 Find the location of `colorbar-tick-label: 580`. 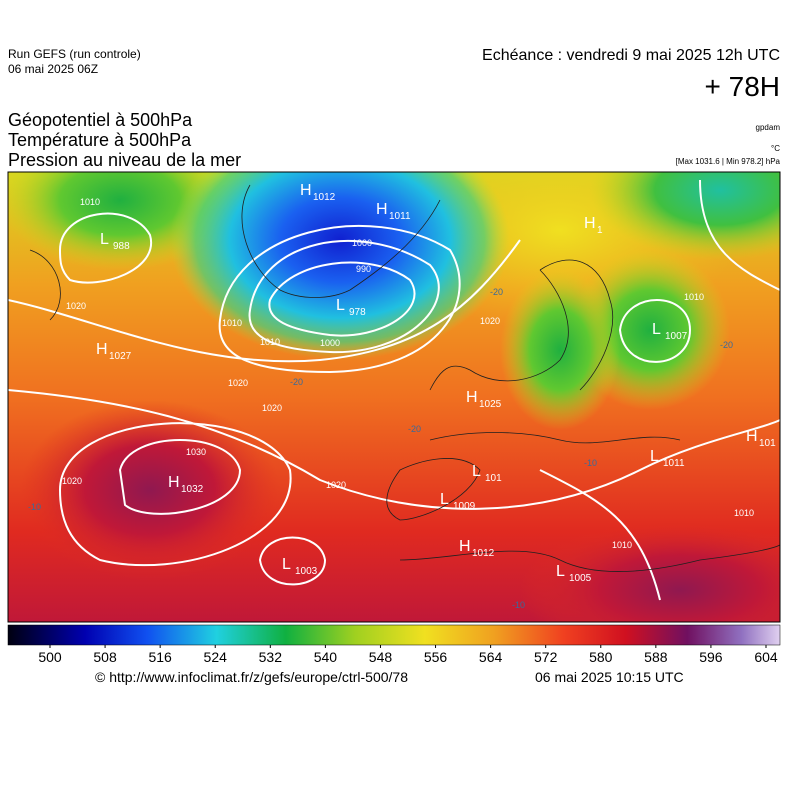

colorbar-tick-label: 580 is located at coordinates (601, 657).